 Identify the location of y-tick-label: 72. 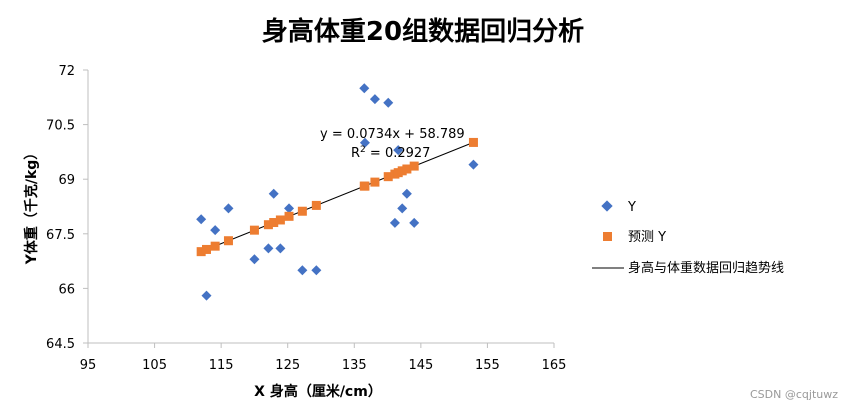
(66, 71).